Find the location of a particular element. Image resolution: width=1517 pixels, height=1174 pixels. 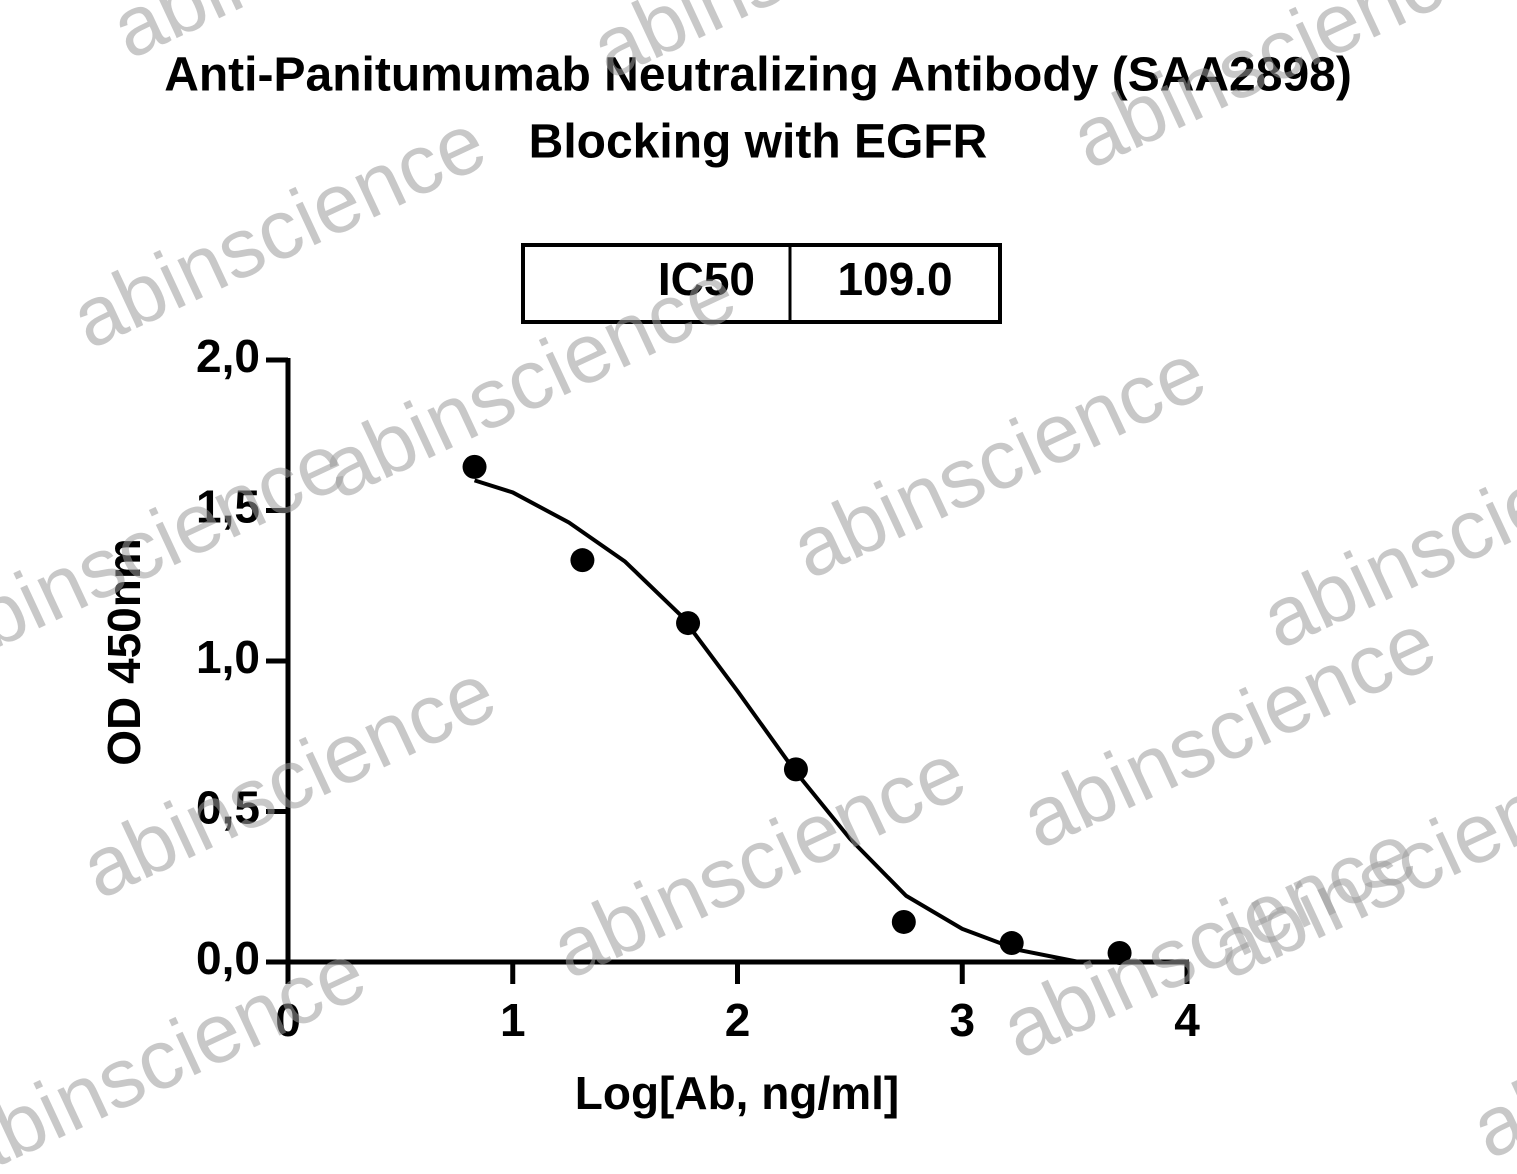

x-tick-label: 4 is located at coordinates (1187, 1020).